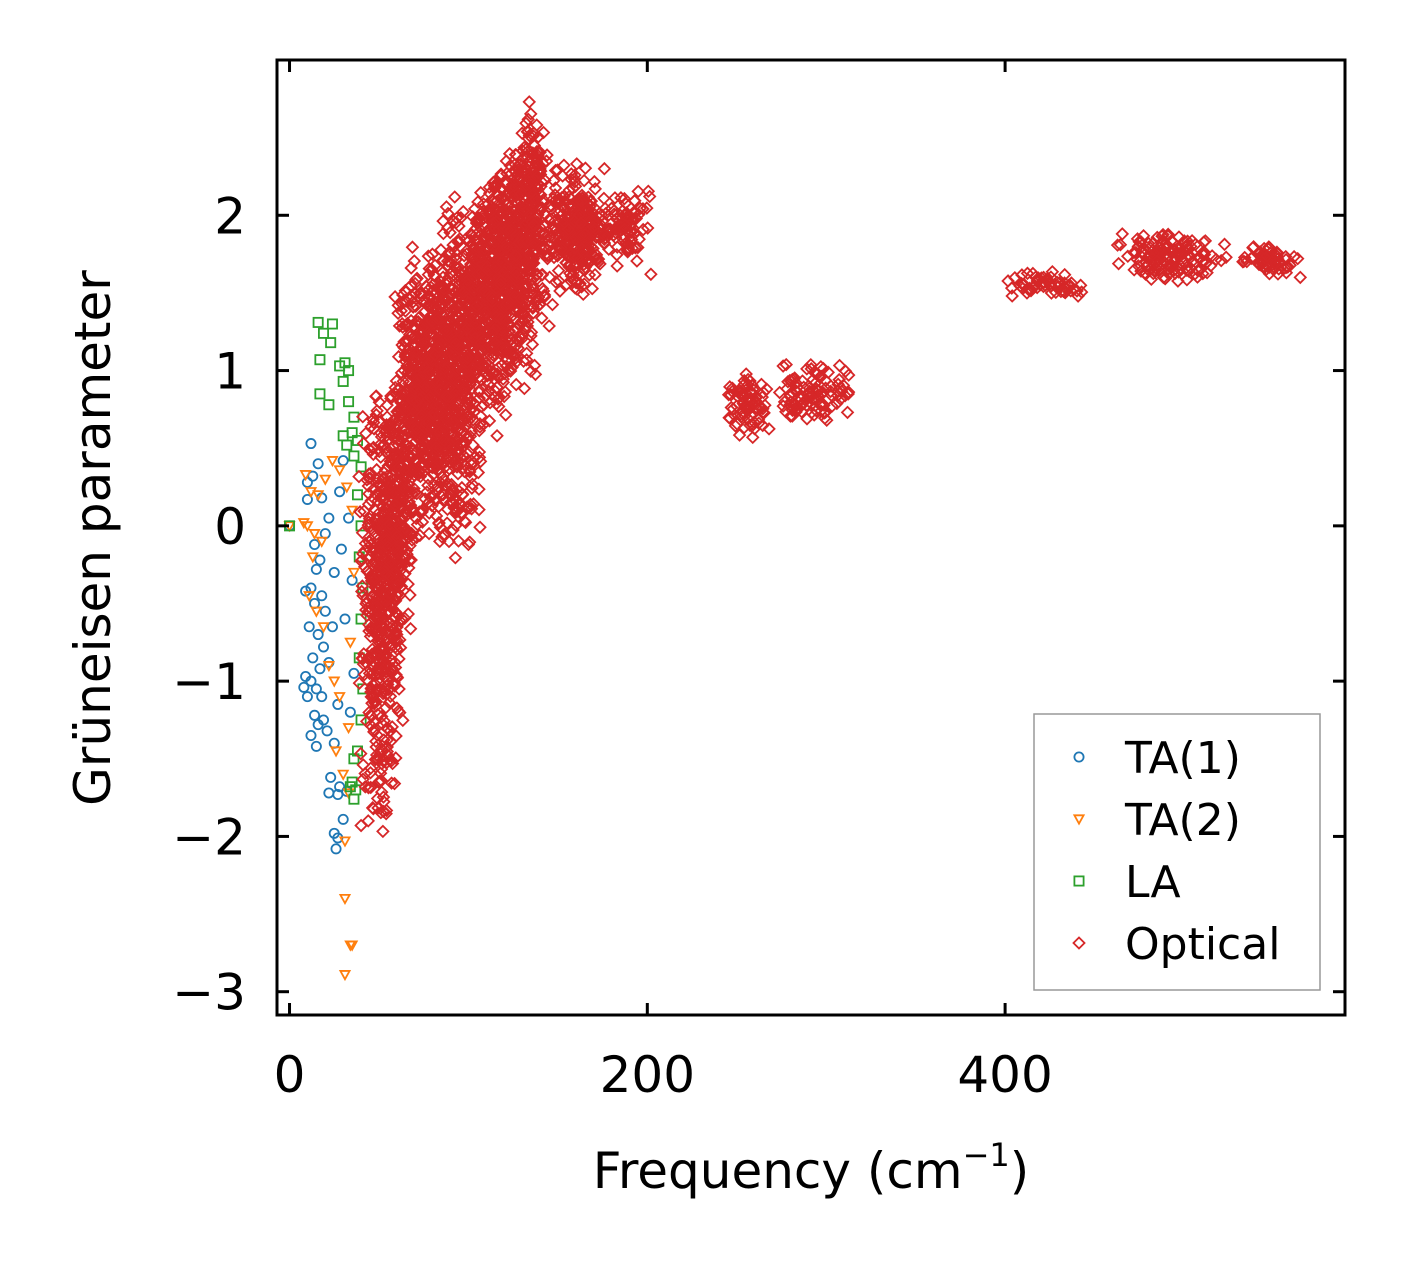 This screenshot has height=1264, width=1406. I want to click on legend-label: LA, so click(1153, 882).